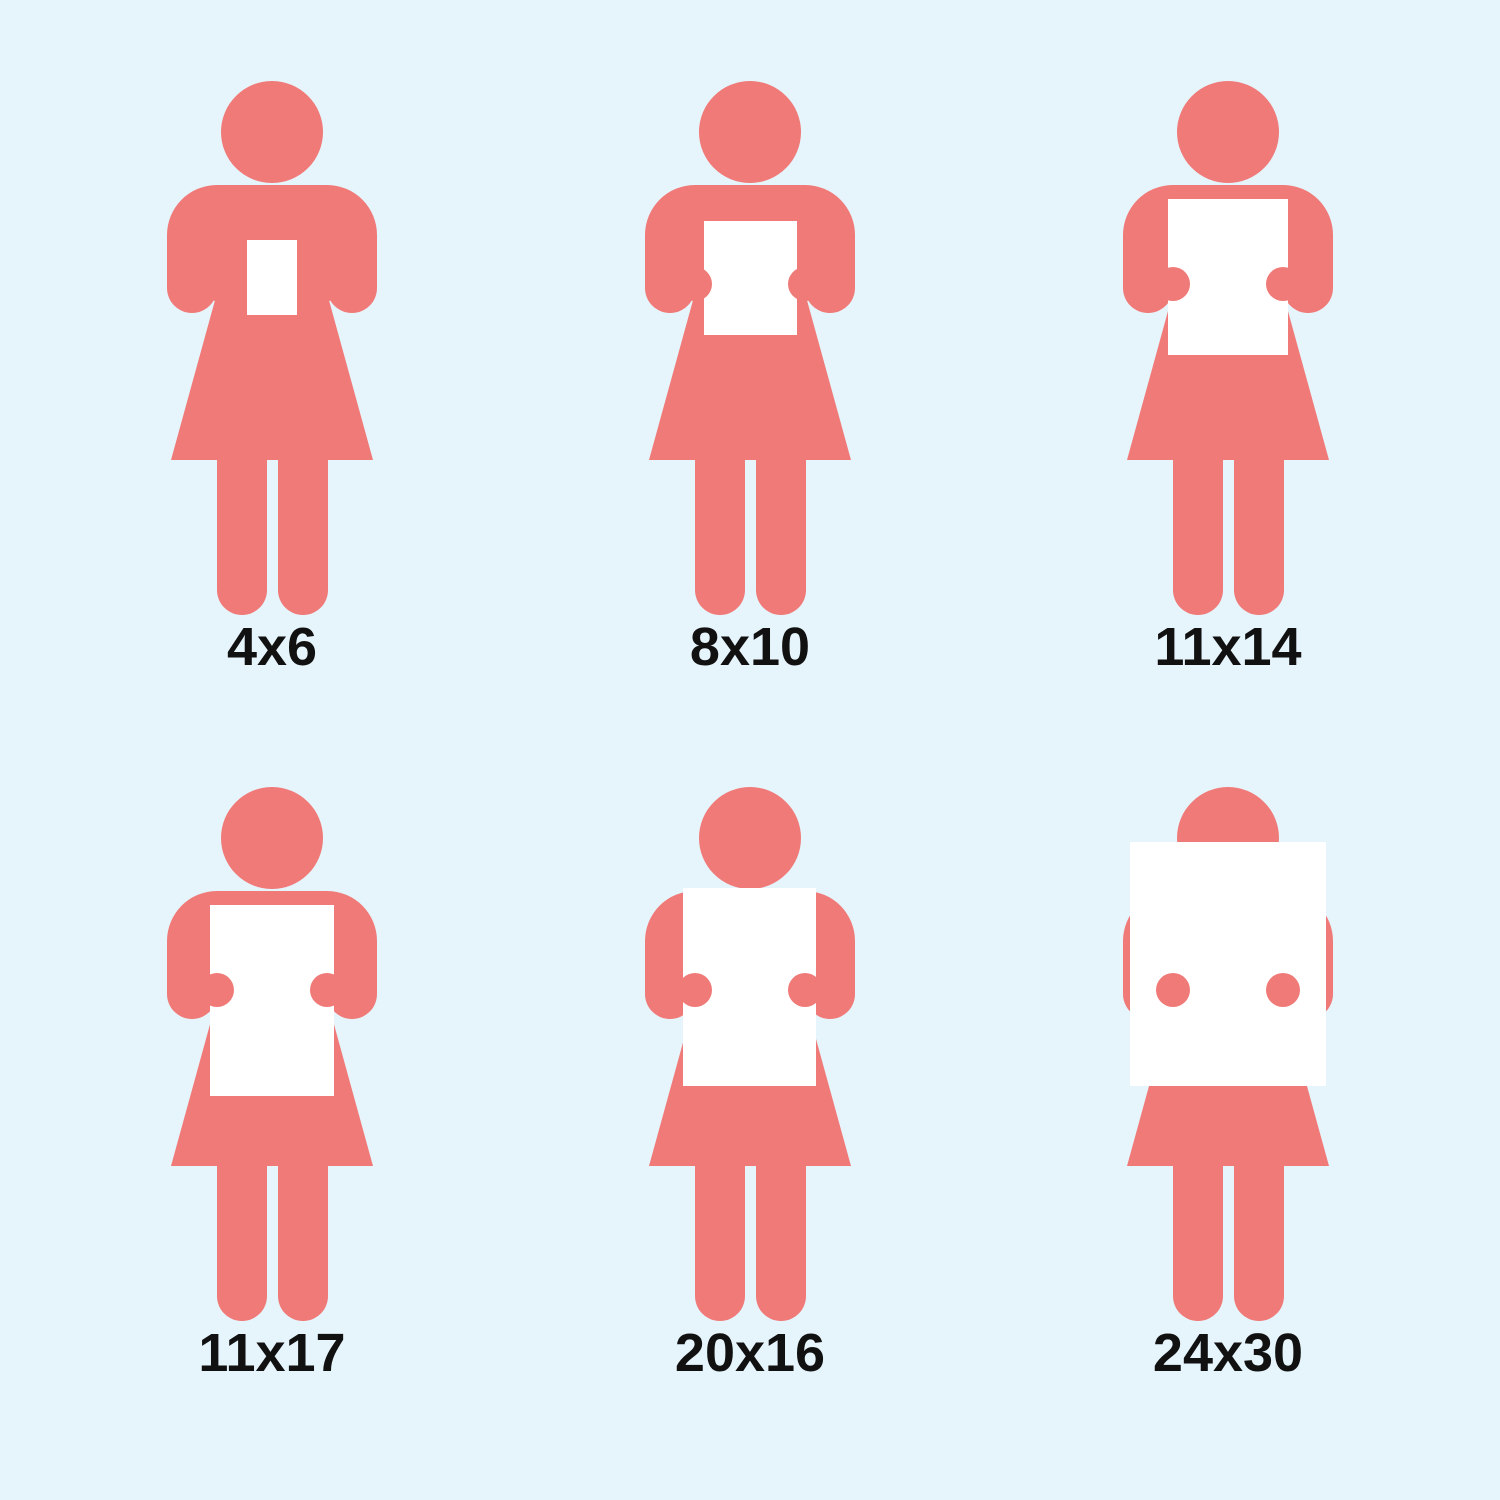 The width and height of the screenshot is (1500, 1500). What do you see at coordinates (750, 1353) in the screenshot?
I see `size-label: 20x16` at bounding box center [750, 1353].